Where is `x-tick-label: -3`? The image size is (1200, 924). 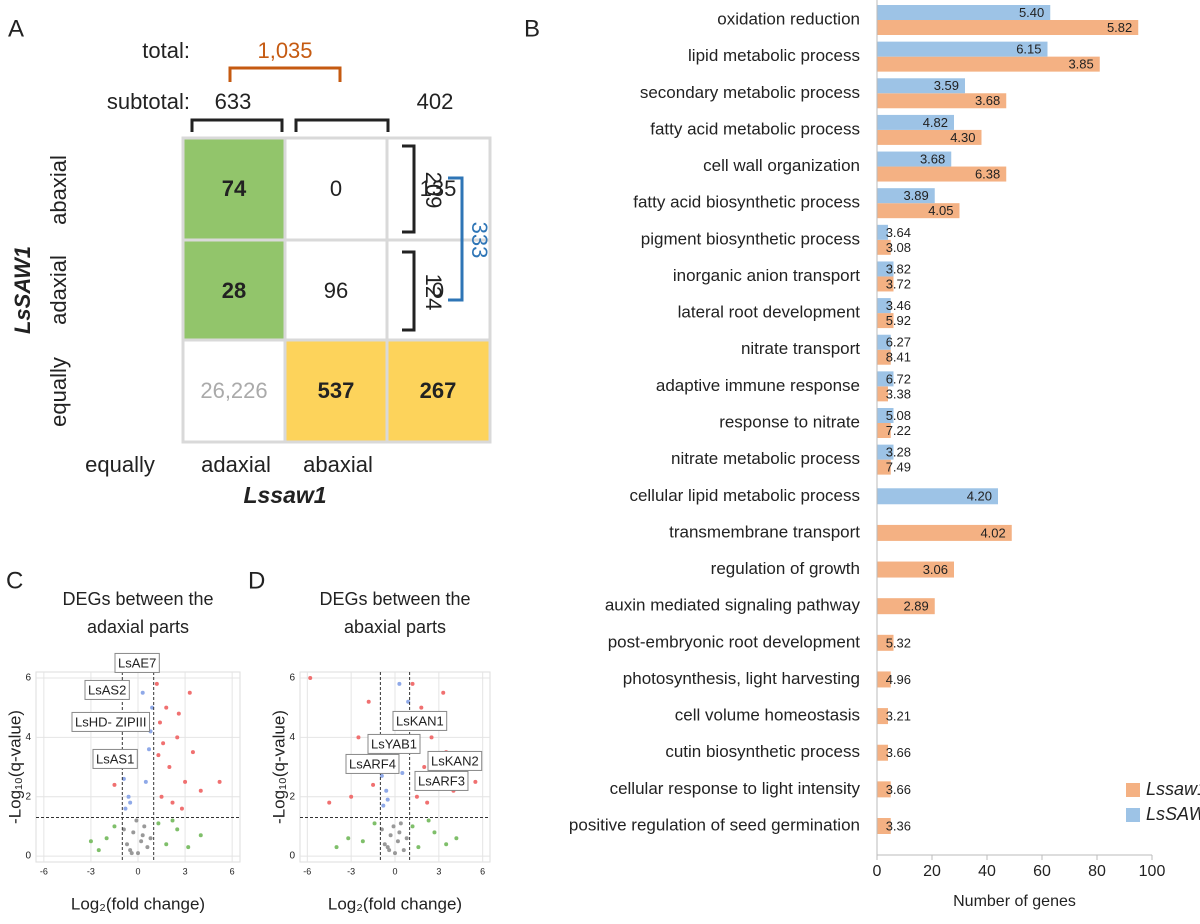
x-tick-label: -3 is located at coordinates (351, 871).